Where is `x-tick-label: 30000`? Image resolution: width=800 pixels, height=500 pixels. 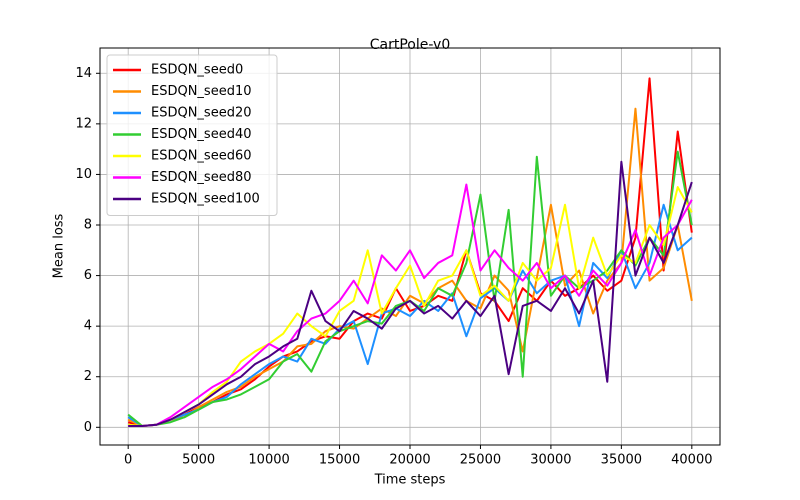 x-tick-label: 30000 is located at coordinates (550, 460).